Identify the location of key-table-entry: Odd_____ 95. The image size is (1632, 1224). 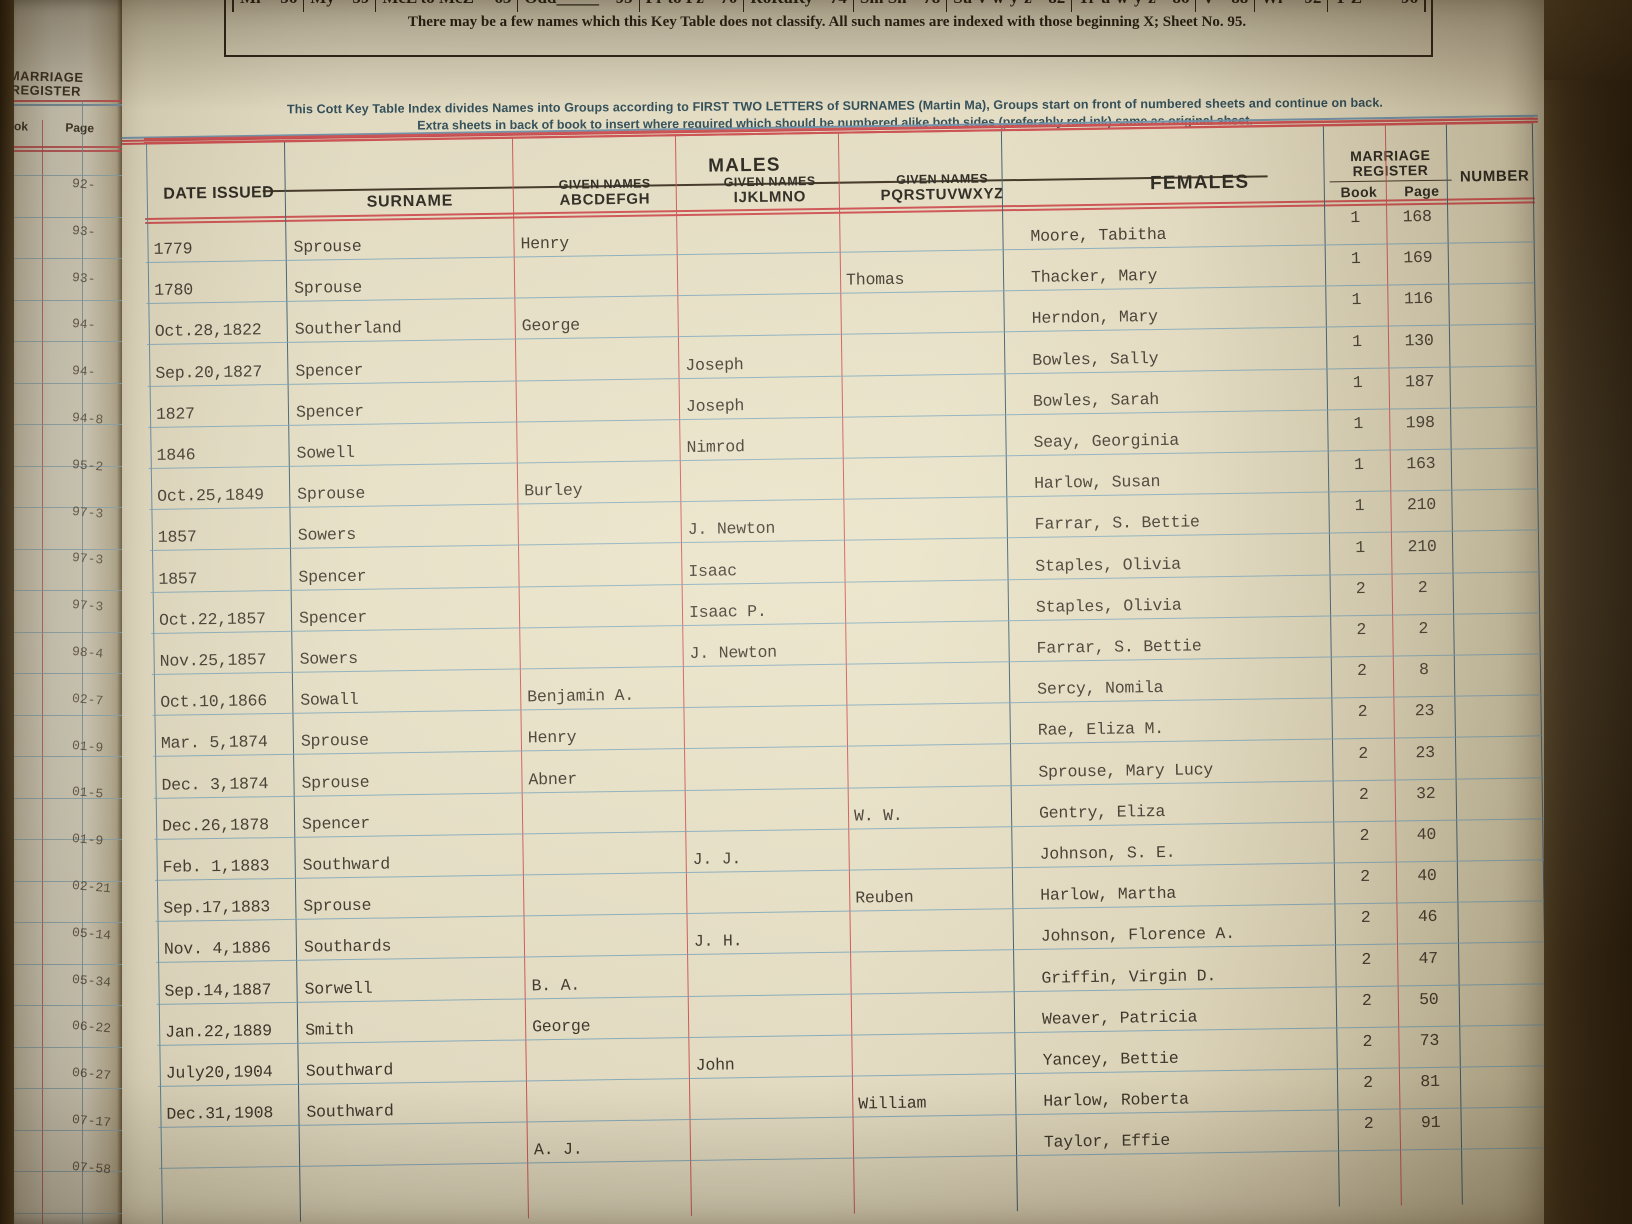
(578, 4).